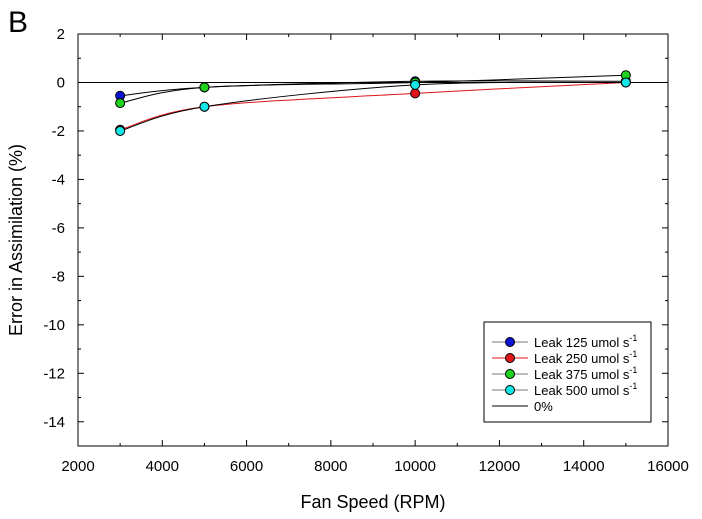  Describe the element at coordinates (246, 466) in the screenshot. I see `x-tick-label: 6000` at that location.